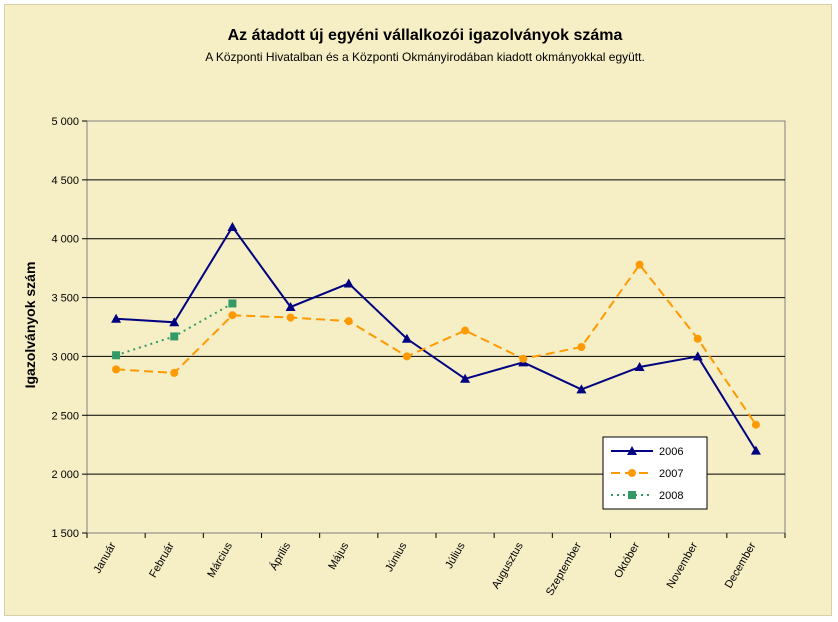 The image size is (838, 622). Describe the element at coordinates (104, 557) in the screenshot. I see `x-tick-label: Január` at that location.